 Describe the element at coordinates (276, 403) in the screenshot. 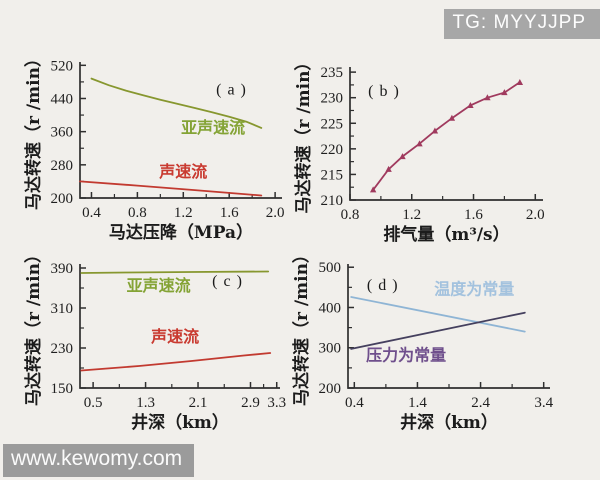

I see `x-tick-label: 3.3` at that location.